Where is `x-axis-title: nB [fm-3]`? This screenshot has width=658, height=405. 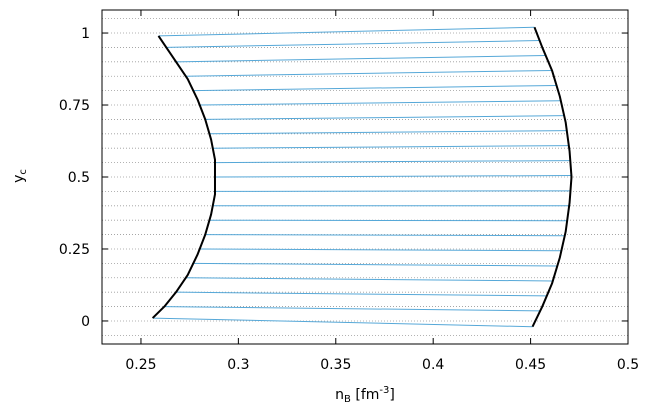
x-axis-title: nB [fm-3] is located at coordinates (365, 395).